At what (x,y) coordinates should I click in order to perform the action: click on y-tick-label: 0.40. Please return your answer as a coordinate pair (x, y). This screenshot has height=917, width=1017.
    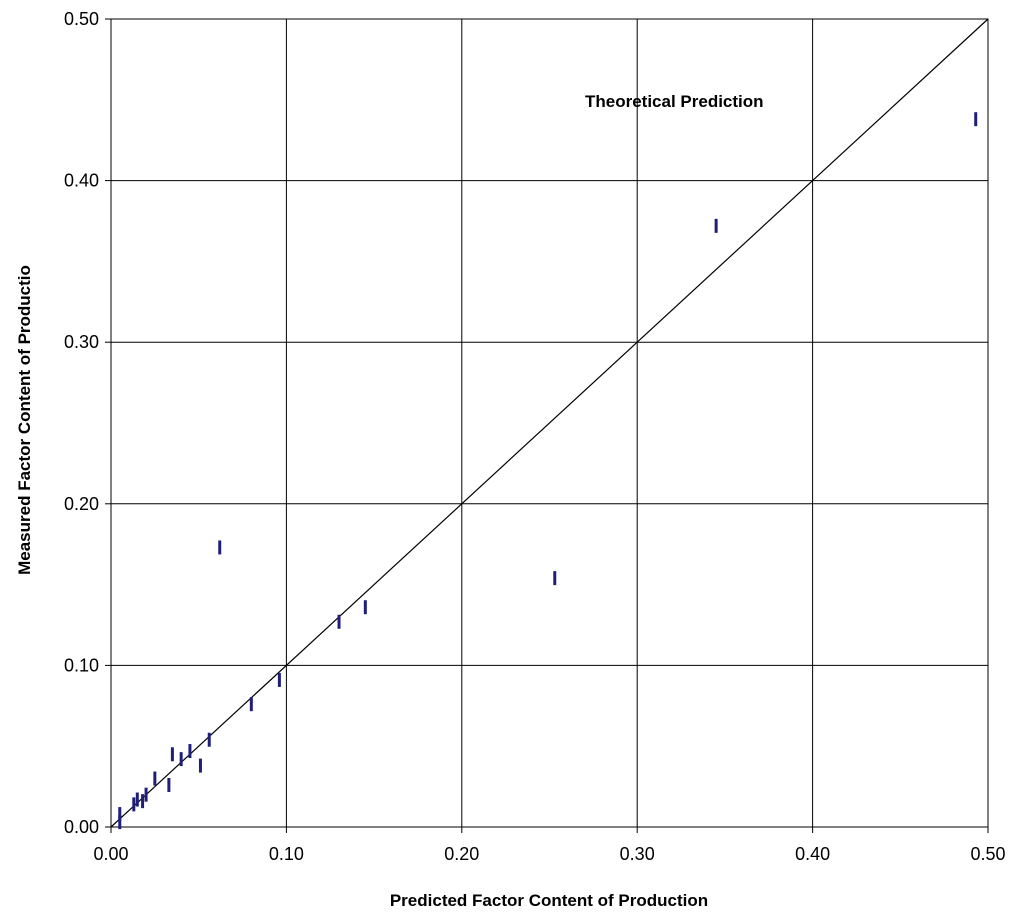
    Looking at the image, I should click on (81, 181).